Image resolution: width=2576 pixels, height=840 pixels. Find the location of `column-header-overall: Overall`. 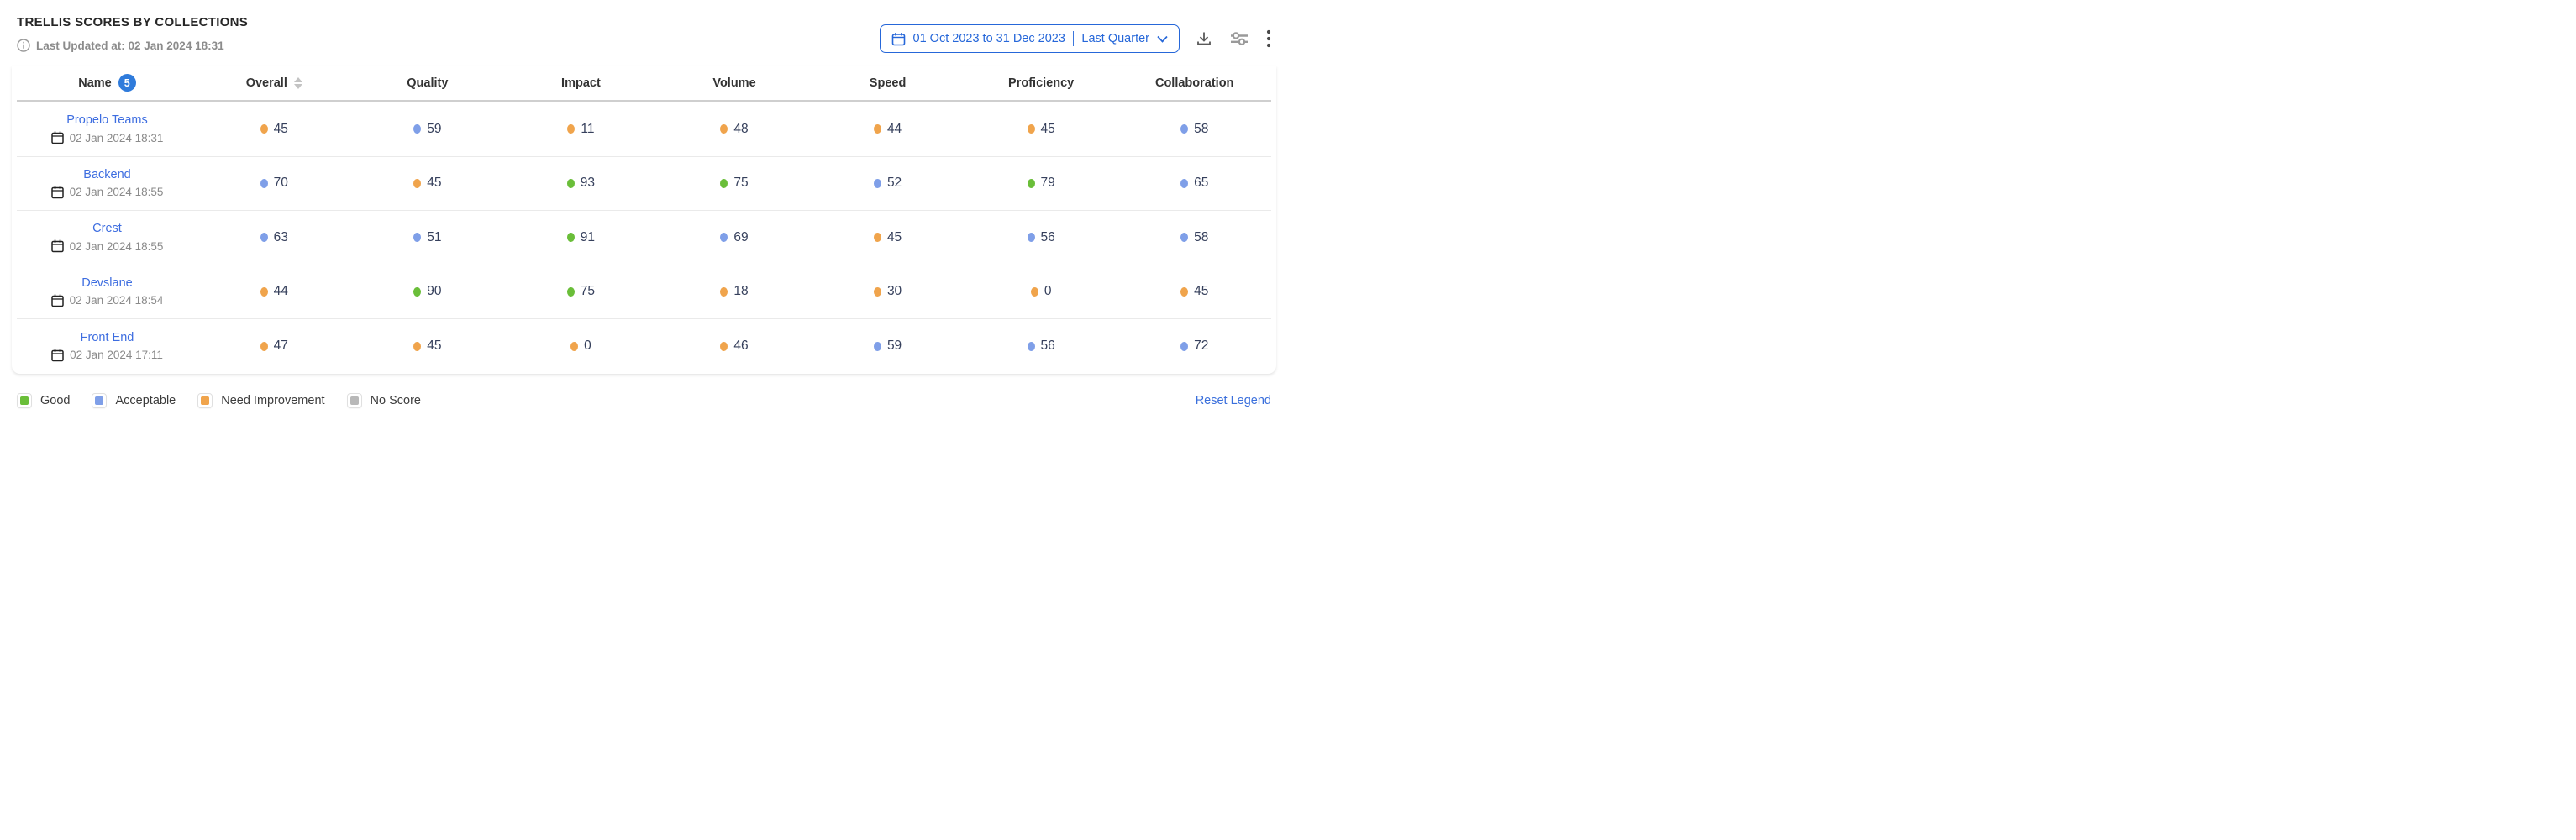

column-header-overall: Overall is located at coordinates (274, 83).